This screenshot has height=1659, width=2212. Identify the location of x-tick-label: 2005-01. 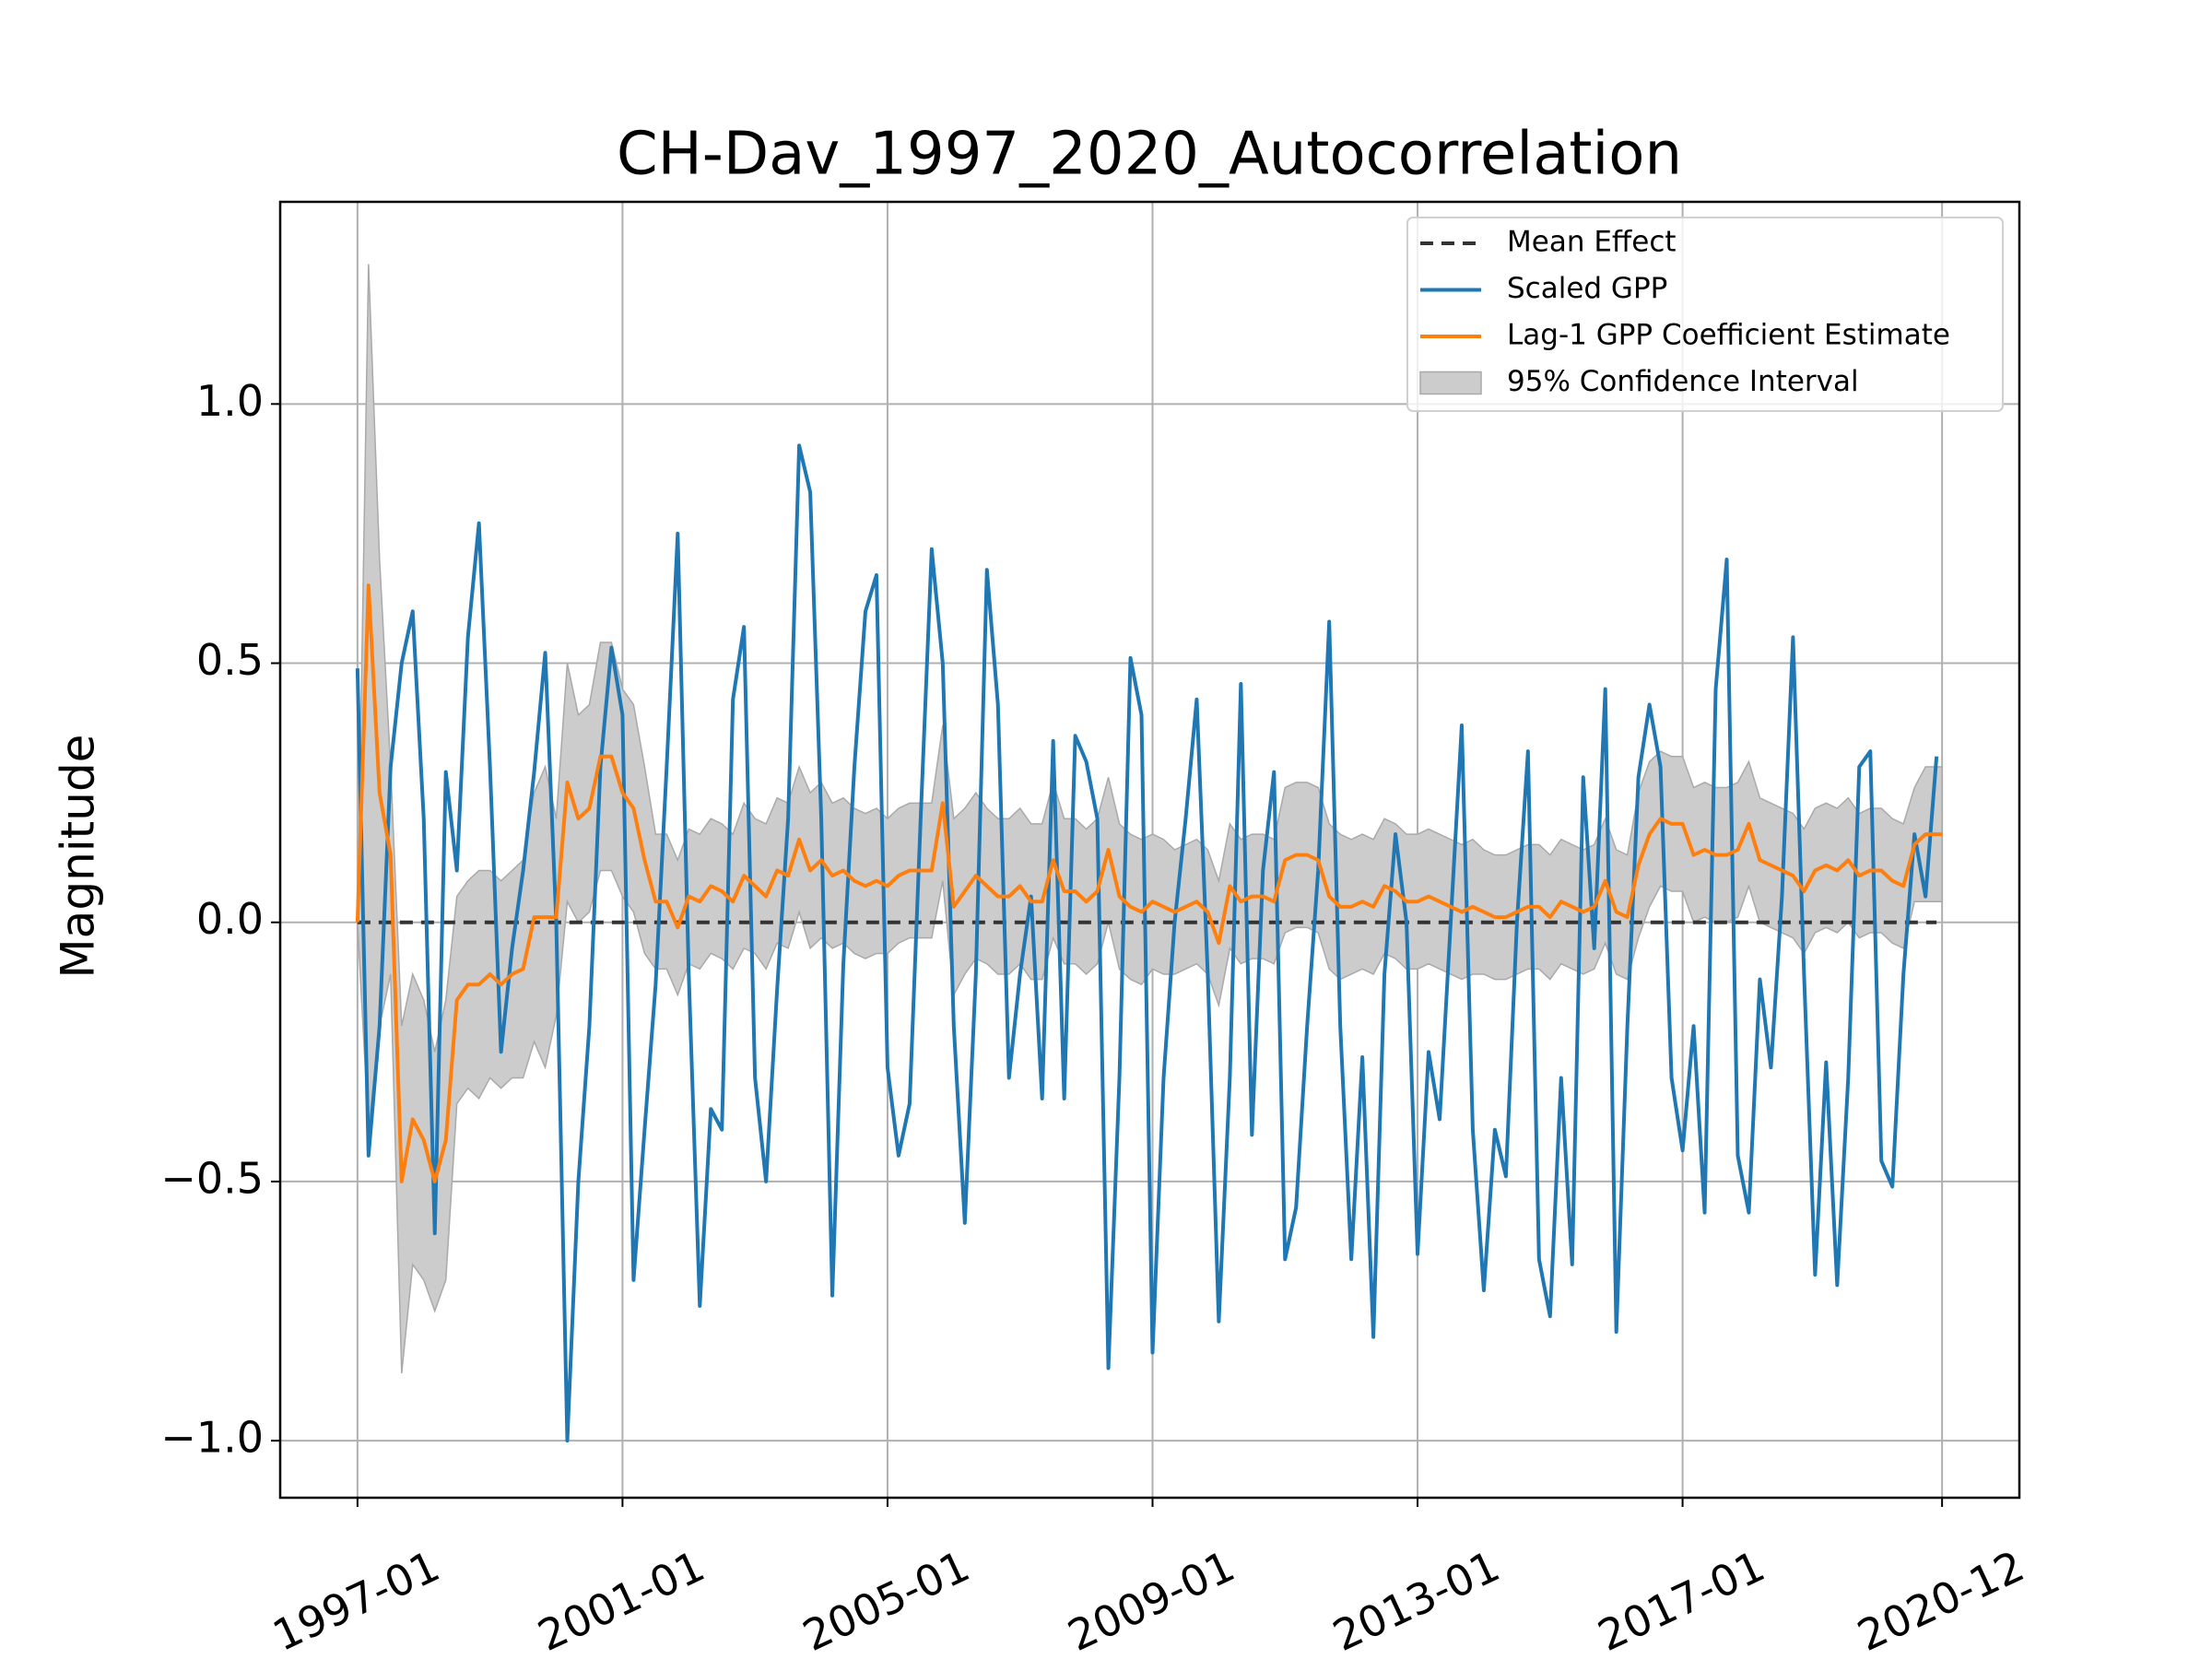
(886, 1600).